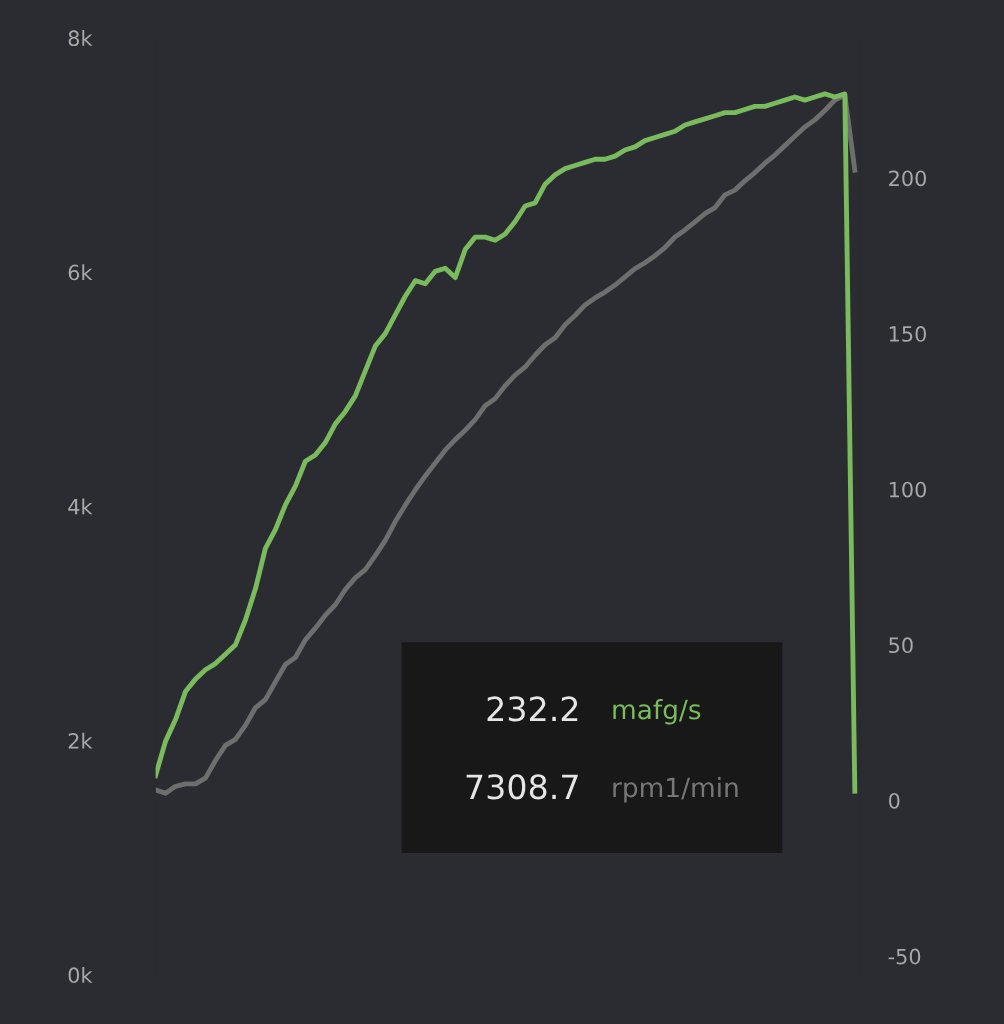 The image size is (1004, 1024). Describe the element at coordinates (904, 956) in the screenshot. I see `y2-tick-label: -50` at that location.